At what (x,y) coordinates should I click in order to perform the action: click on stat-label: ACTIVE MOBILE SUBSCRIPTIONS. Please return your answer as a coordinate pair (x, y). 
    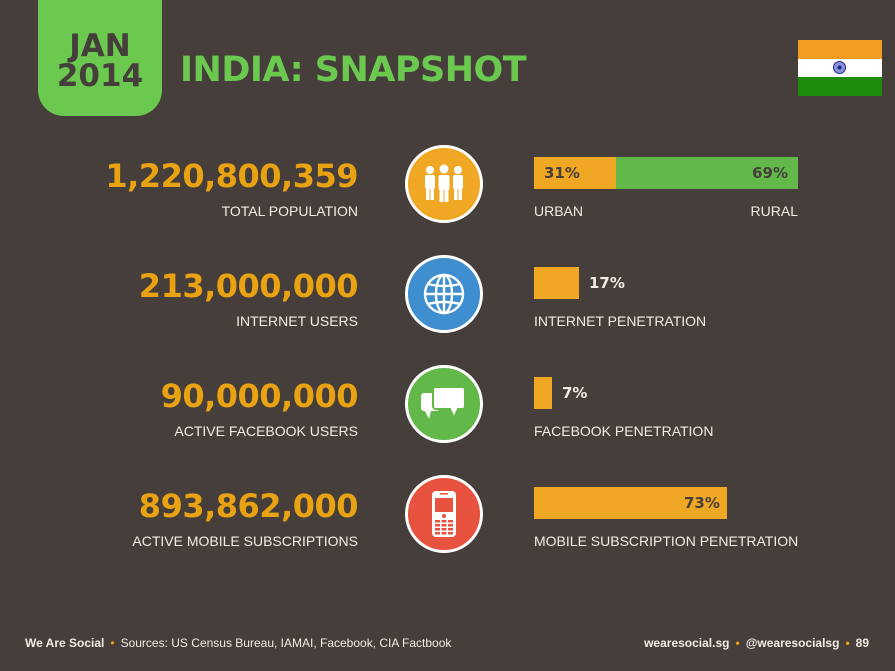
    Looking at the image, I should click on (245, 541).